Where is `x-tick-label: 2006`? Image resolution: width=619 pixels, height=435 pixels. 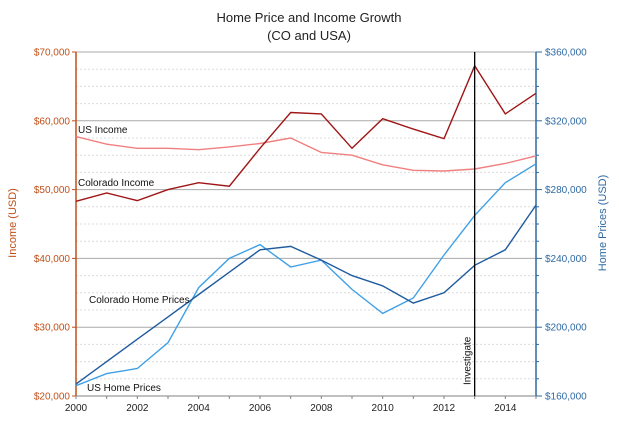
x-tick-label: 2006 is located at coordinates (260, 408).